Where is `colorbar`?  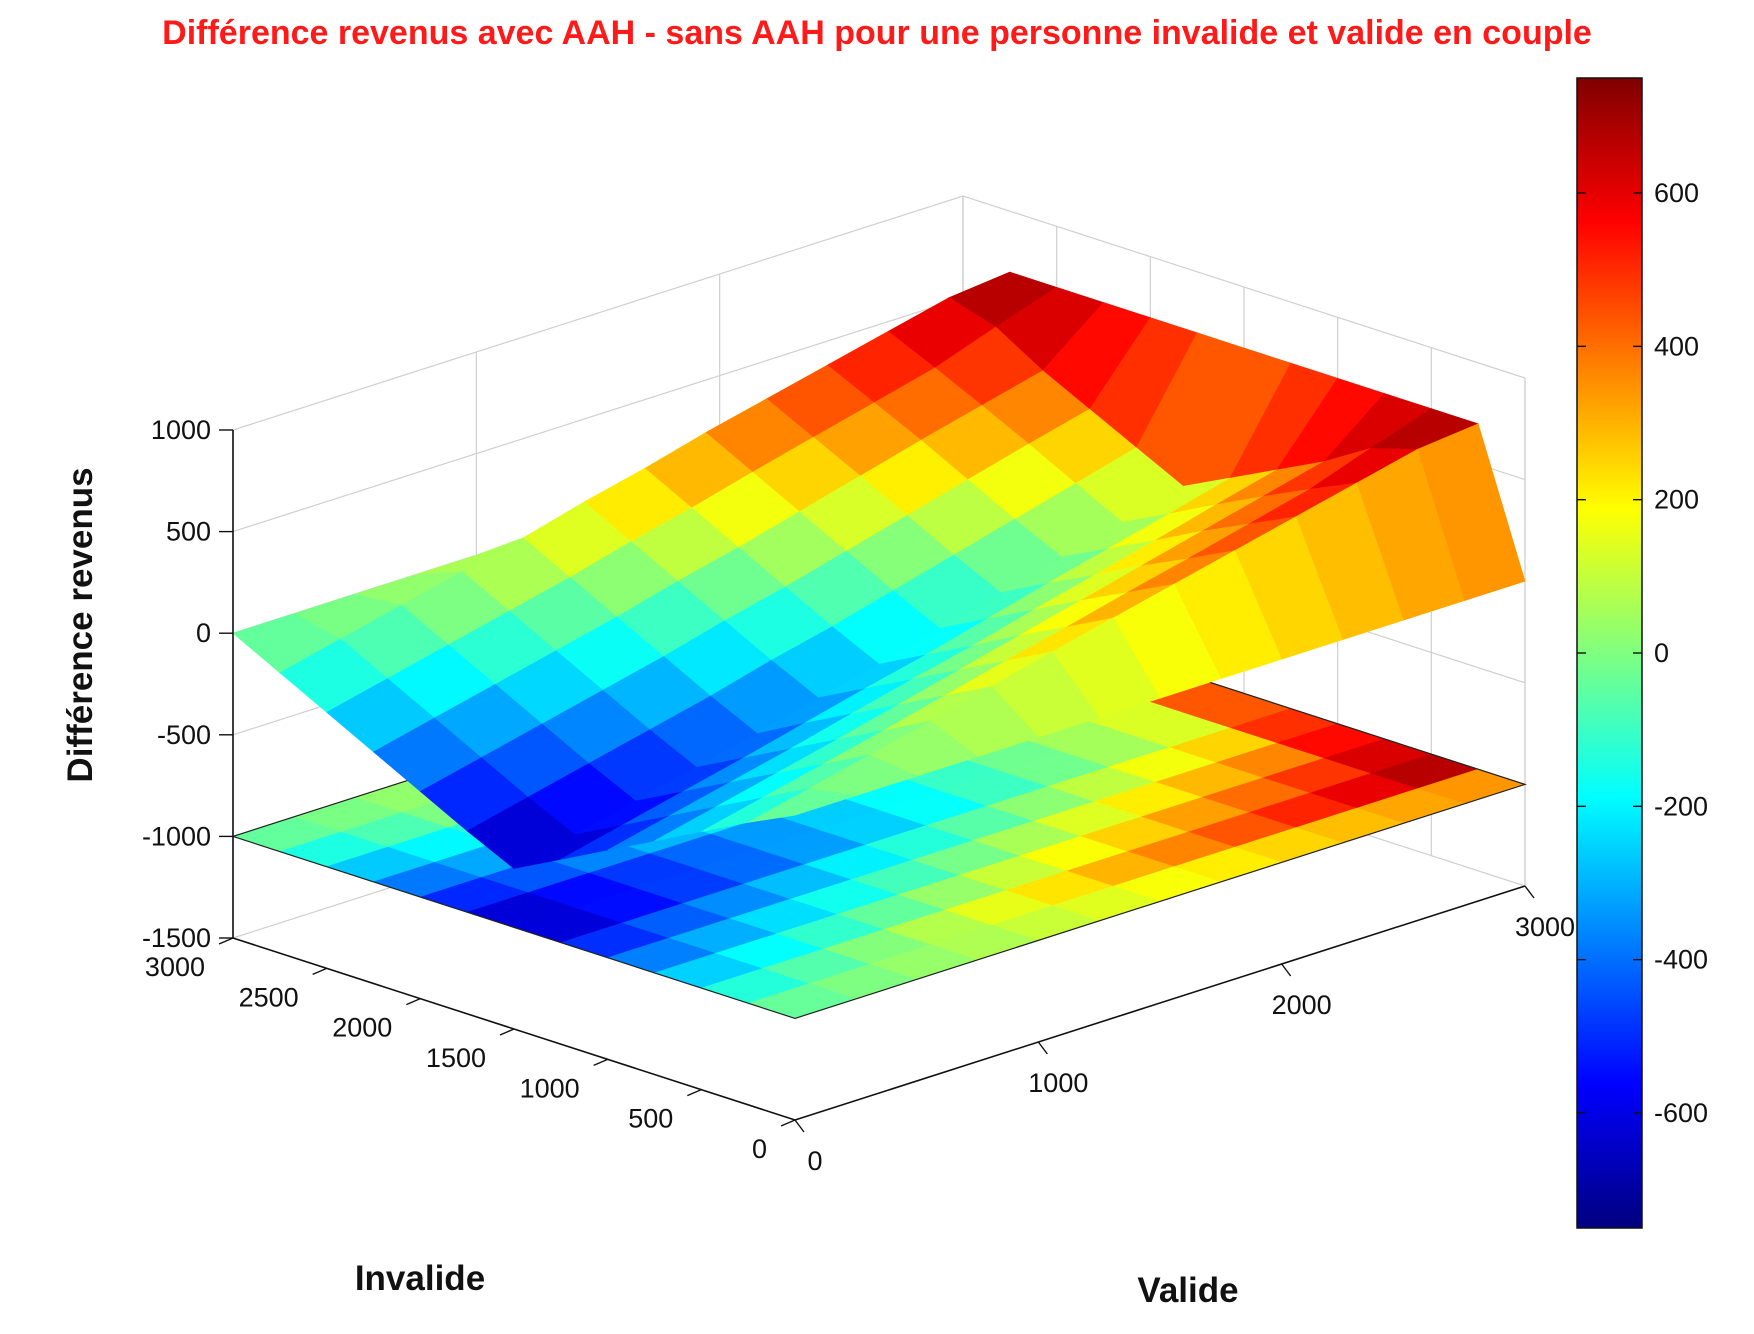
colorbar is located at coordinates (1609, 653).